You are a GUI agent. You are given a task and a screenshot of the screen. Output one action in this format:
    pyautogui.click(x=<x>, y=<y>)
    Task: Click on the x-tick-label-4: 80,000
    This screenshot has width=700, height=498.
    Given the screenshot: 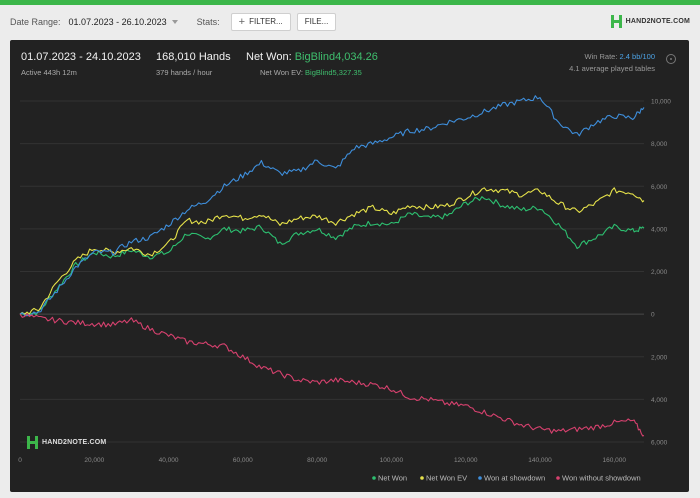 What is the action you would take?
    pyautogui.click(x=317, y=460)
    